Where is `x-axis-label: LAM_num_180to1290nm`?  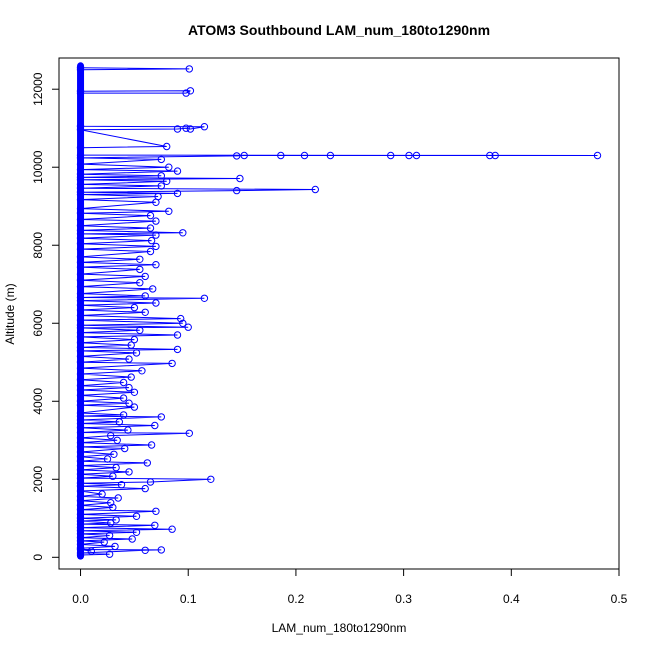
x-axis-label: LAM_num_180to1290nm is located at coordinates (339, 628).